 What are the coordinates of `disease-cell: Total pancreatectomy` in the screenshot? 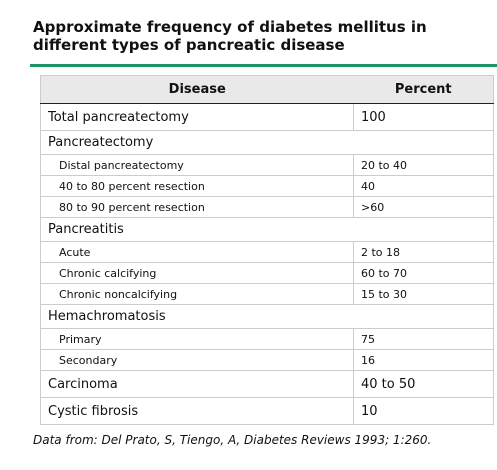 It's located at (197, 117).